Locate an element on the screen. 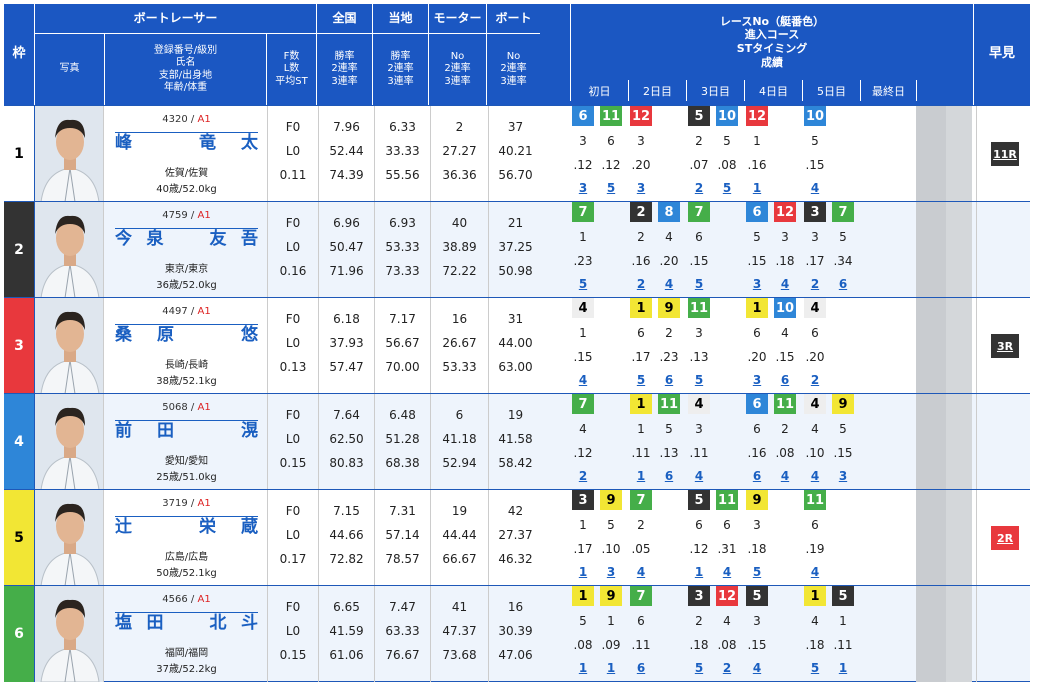  race-no-tag: 5 is located at coordinates (699, 116).